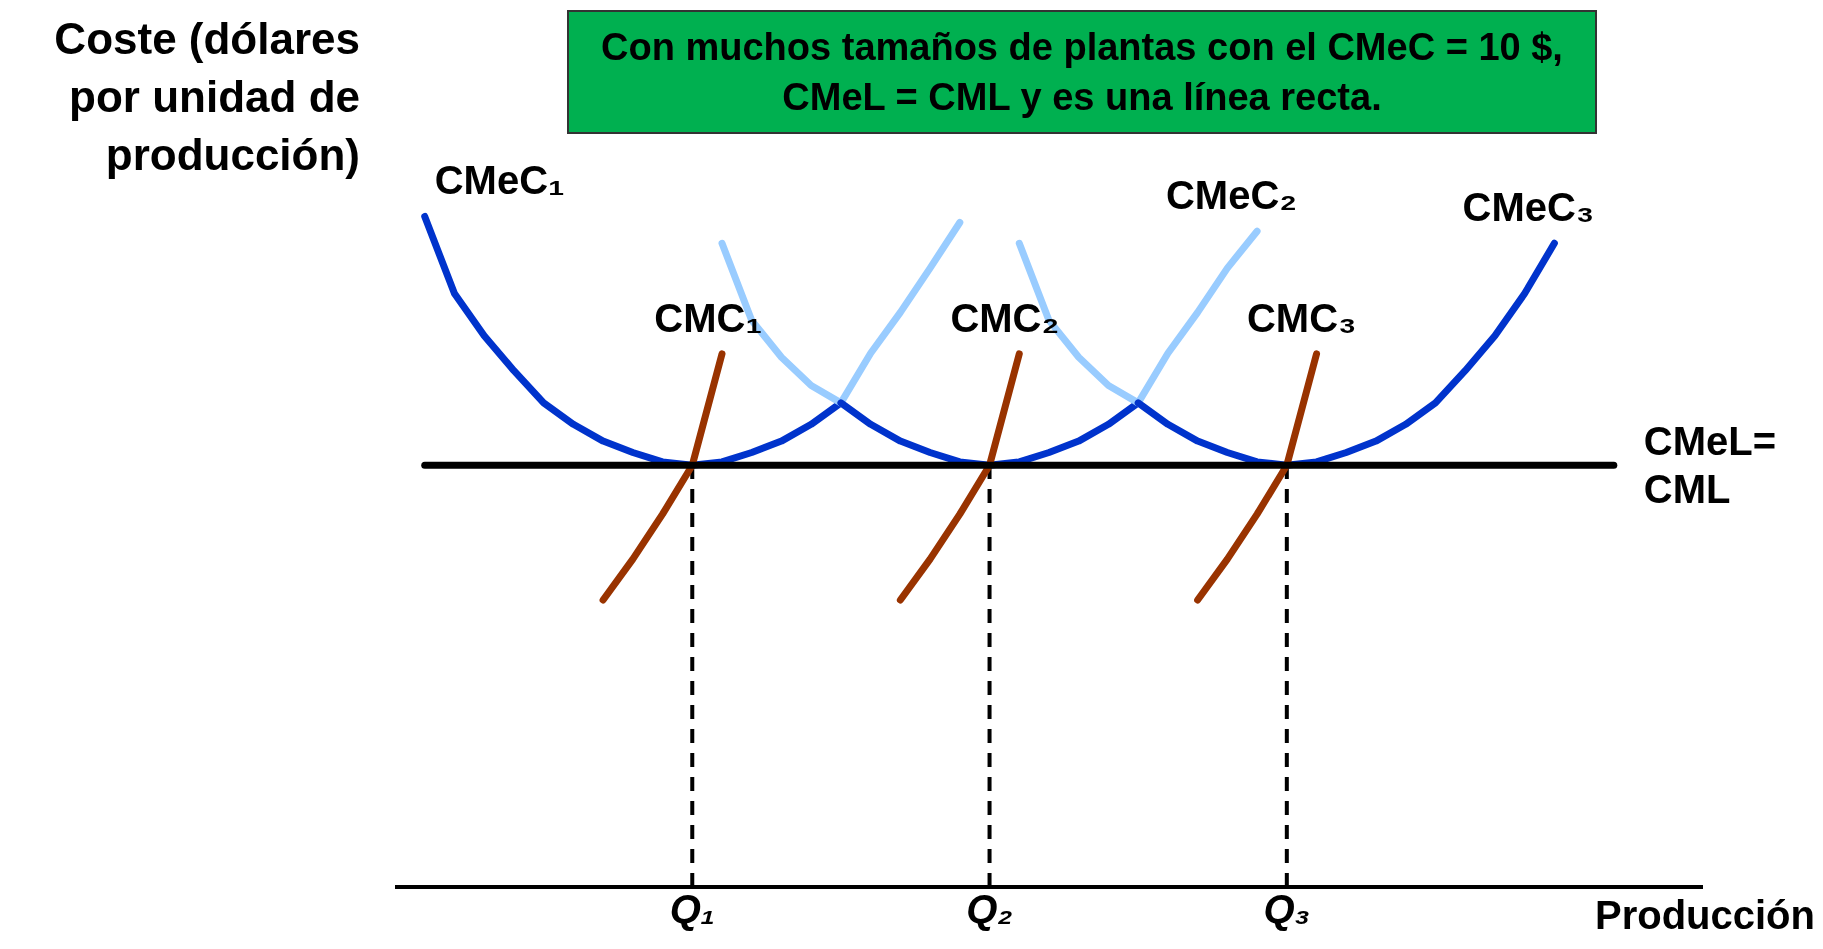 Image resolution: width=1823 pixels, height=949 pixels. What do you see at coordinates (1082, 72) in the screenshot?
I see `text: Con muchos tamaños de plantas con el CMeC = 10 $, CMeL = CML y es una línea recta.` at bounding box center [1082, 72].